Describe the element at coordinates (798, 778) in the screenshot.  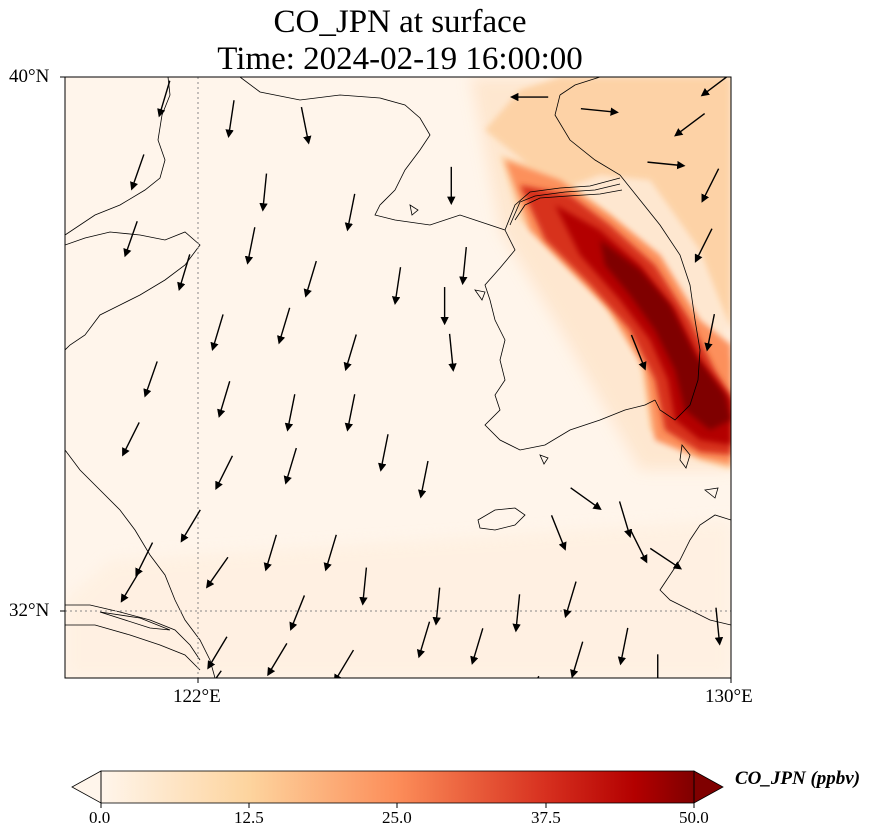
I see `colorbar-title: CO_JPN (ppbv)` at that location.